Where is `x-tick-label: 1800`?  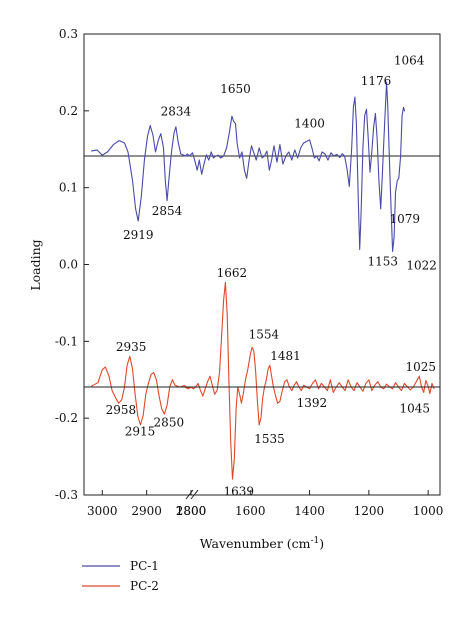 x-tick-label: 1800 is located at coordinates (191, 511).